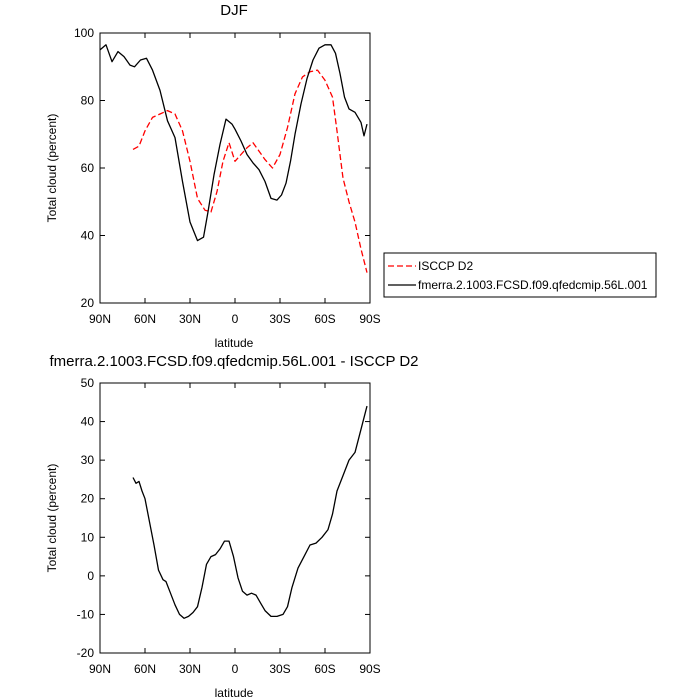 The image size is (700, 700). Describe the element at coordinates (88, 236) in the screenshot. I see `top-y-tick-label: 40` at that location.